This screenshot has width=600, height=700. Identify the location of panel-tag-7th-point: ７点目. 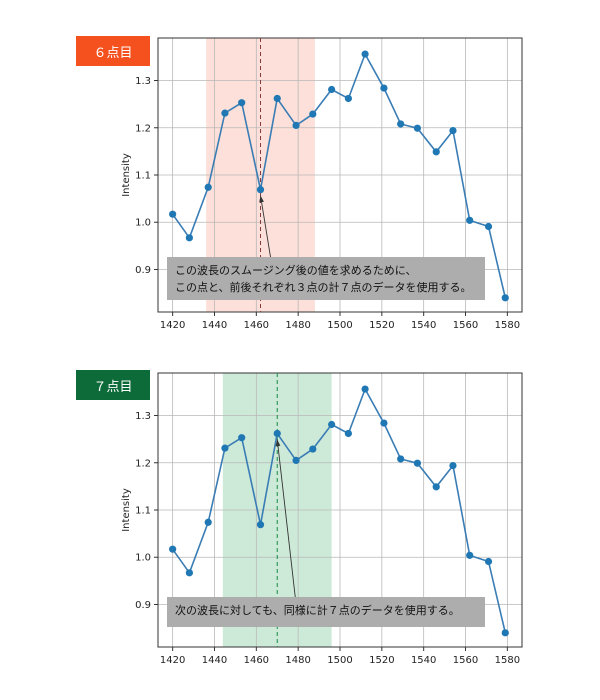
(113, 385).